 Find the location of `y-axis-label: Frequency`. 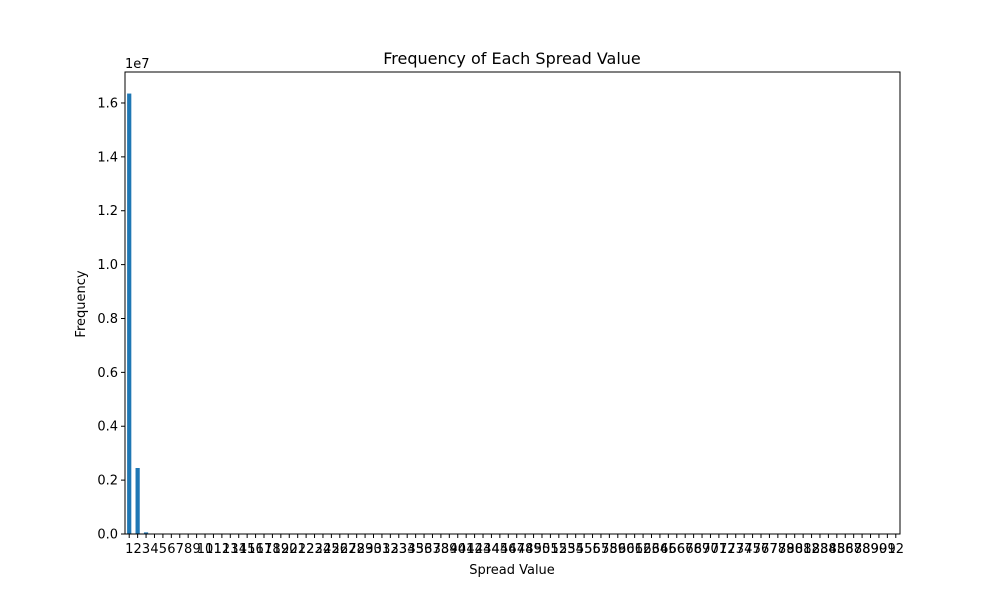

y-axis-label: Frequency is located at coordinates (81, 303).